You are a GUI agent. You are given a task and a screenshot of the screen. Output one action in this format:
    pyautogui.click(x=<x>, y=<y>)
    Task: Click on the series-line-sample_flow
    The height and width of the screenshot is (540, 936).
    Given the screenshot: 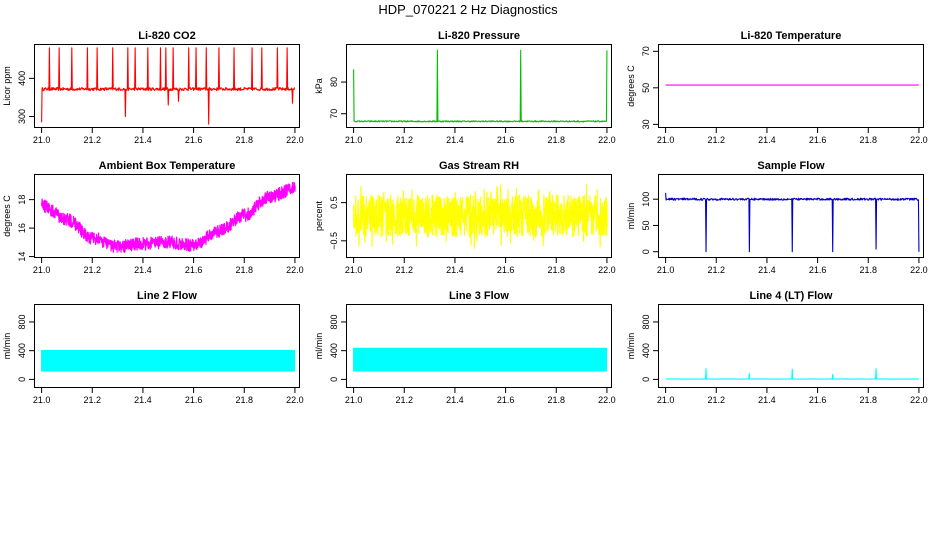 What is the action you would take?
    pyautogui.click(x=792, y=222)
    